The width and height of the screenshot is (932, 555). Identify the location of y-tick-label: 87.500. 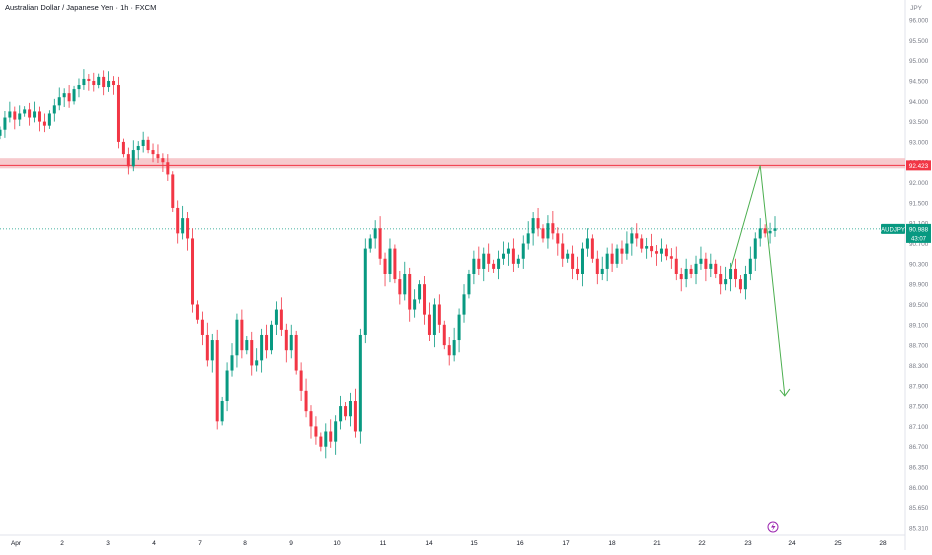
(919, 407).